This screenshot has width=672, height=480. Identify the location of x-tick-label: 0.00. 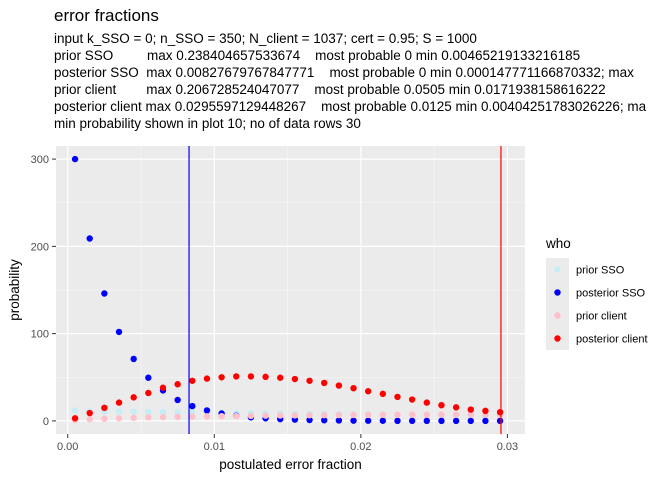
(67, 447).